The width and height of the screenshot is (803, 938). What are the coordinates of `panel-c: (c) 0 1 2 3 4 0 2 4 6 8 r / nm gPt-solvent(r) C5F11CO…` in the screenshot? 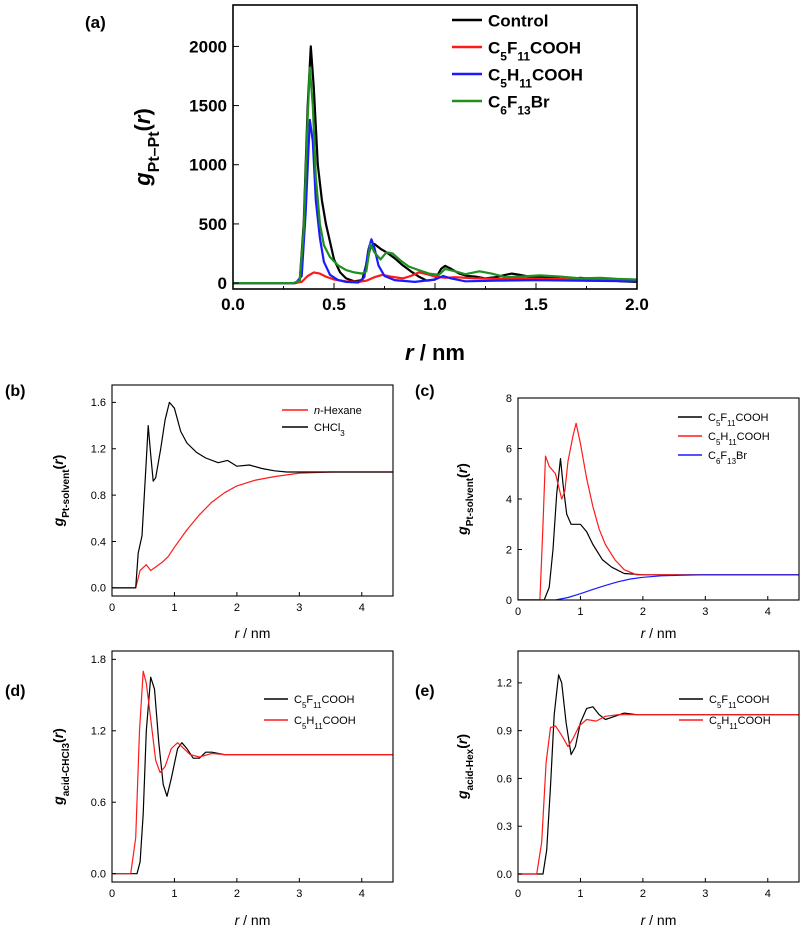 It's located at (607, 512).